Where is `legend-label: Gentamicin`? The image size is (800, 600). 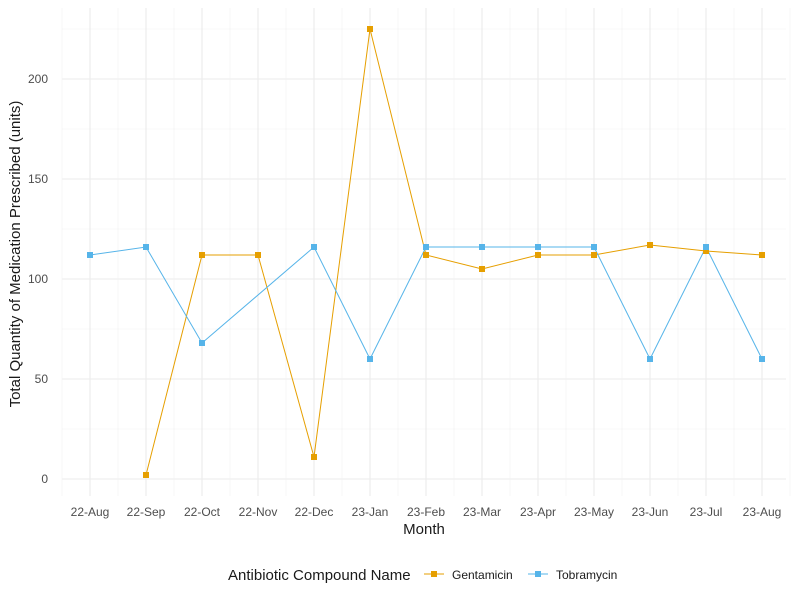 legend-label: Gentamicin is located at coordinates (482, 575).